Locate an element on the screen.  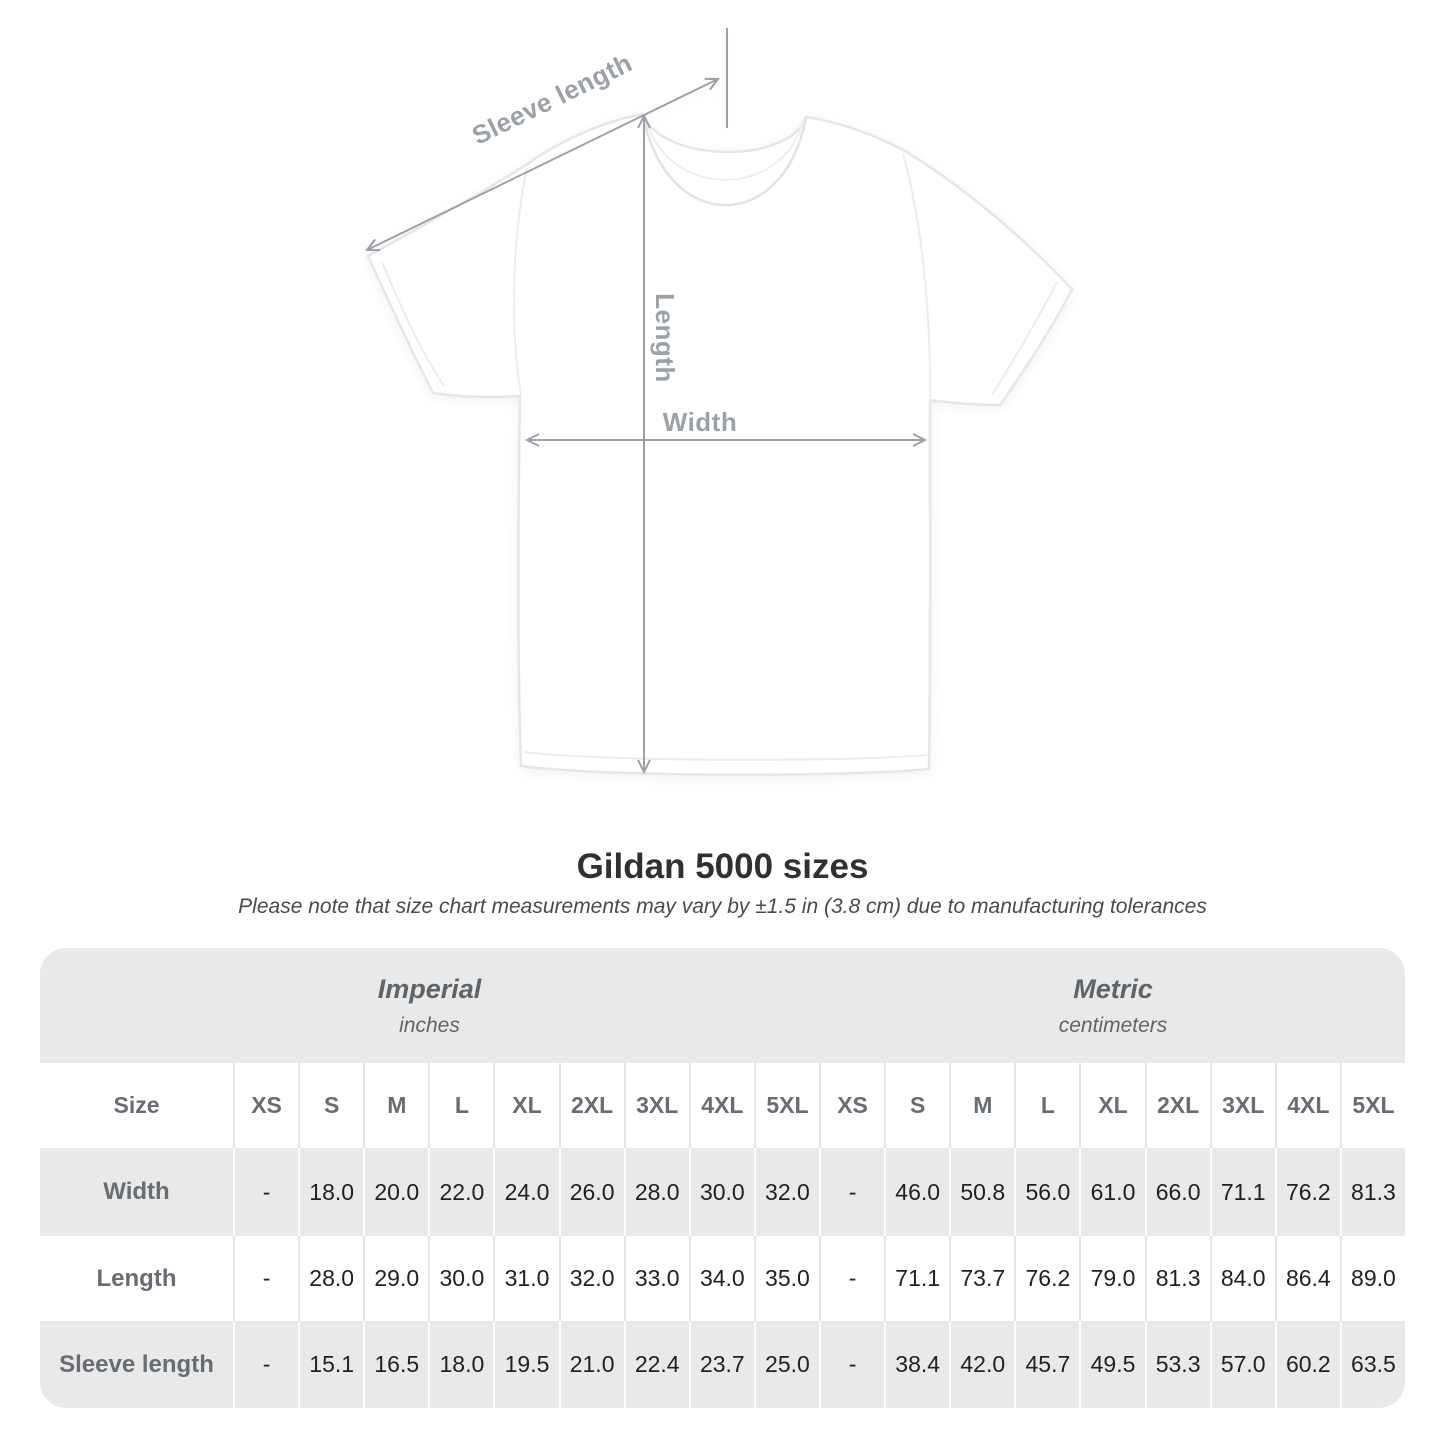
metric-label: Metric is located at coordinates (1113, 988).